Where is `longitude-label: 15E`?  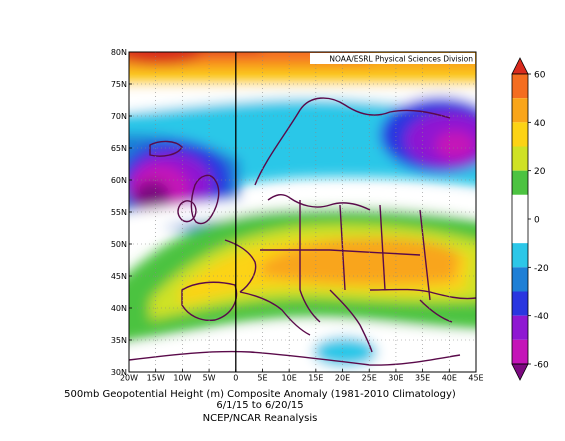 longitude-label: 15E is located at coordinates (315, 378).